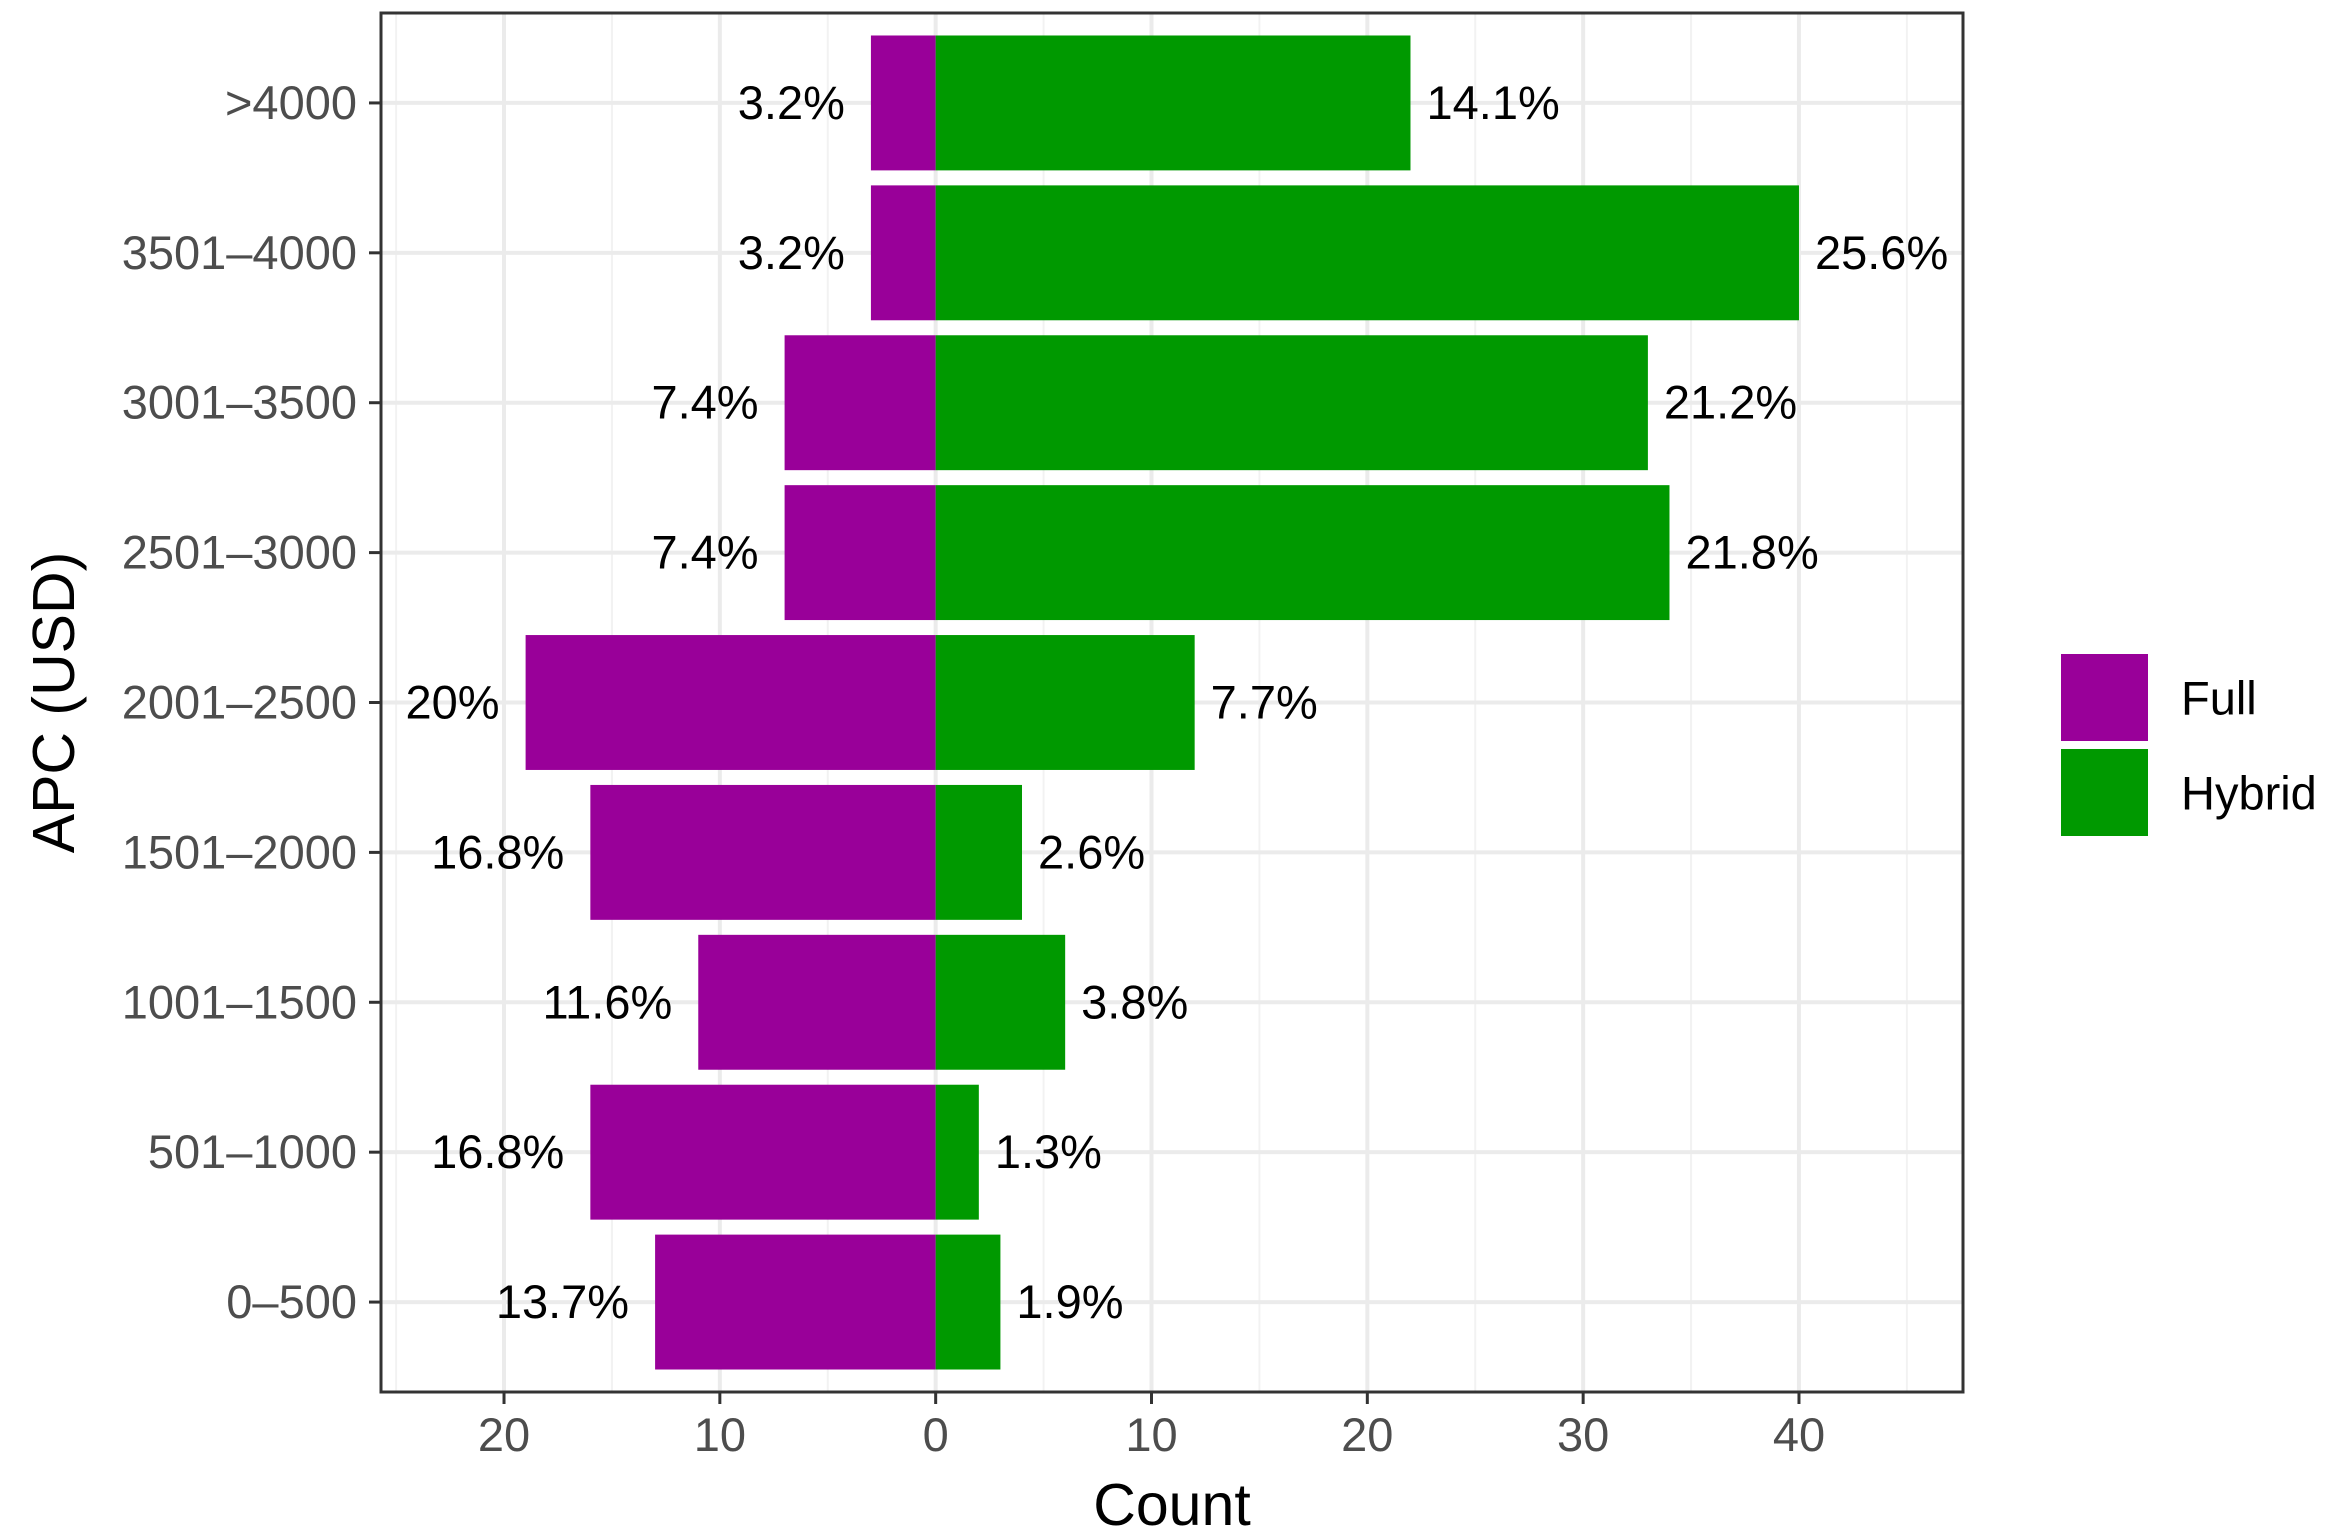 This screenshot has width=2332, height=1537. I want to click on hybrid-data-label: 3.8%, so click(1134, 1001).